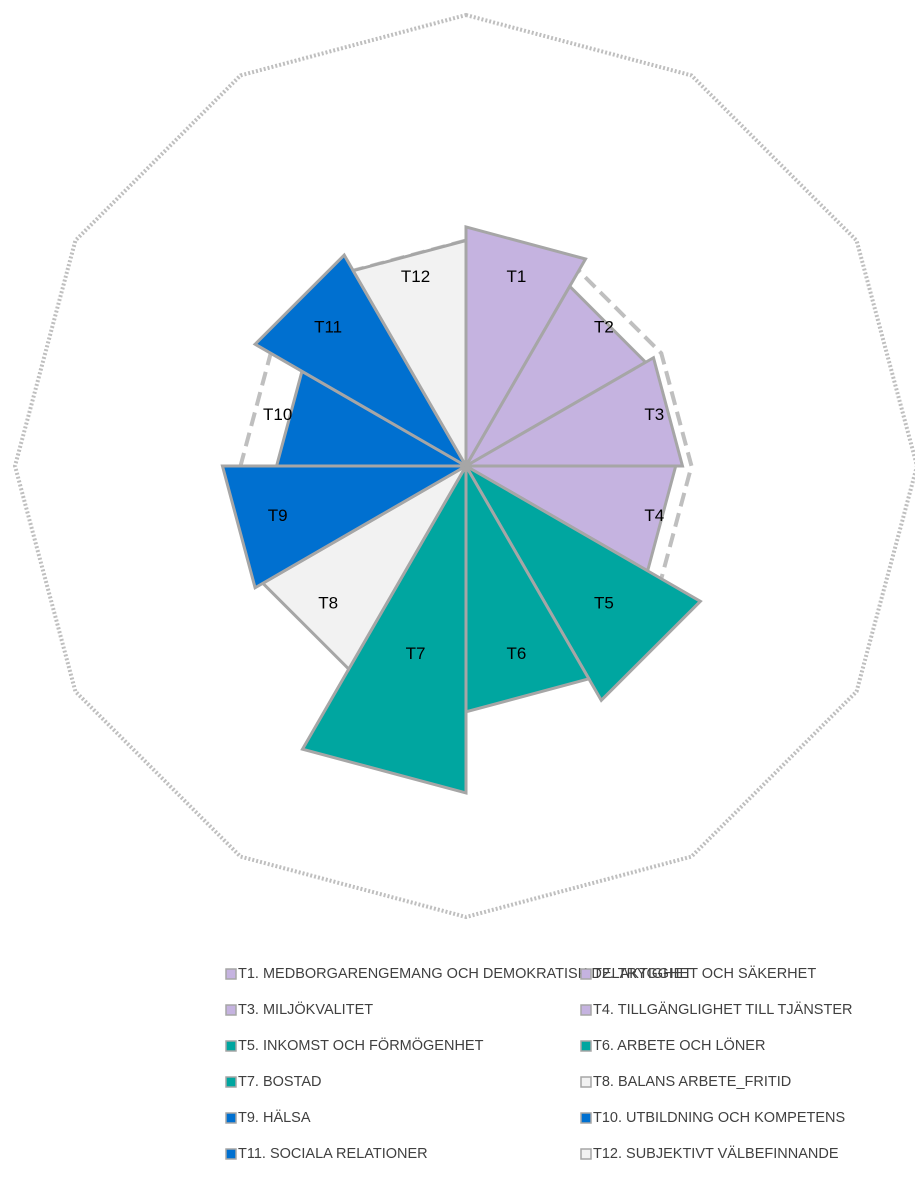 This screenshot has height=1194, width=915. I want to click on sector-label: T10, so click(277, 414).